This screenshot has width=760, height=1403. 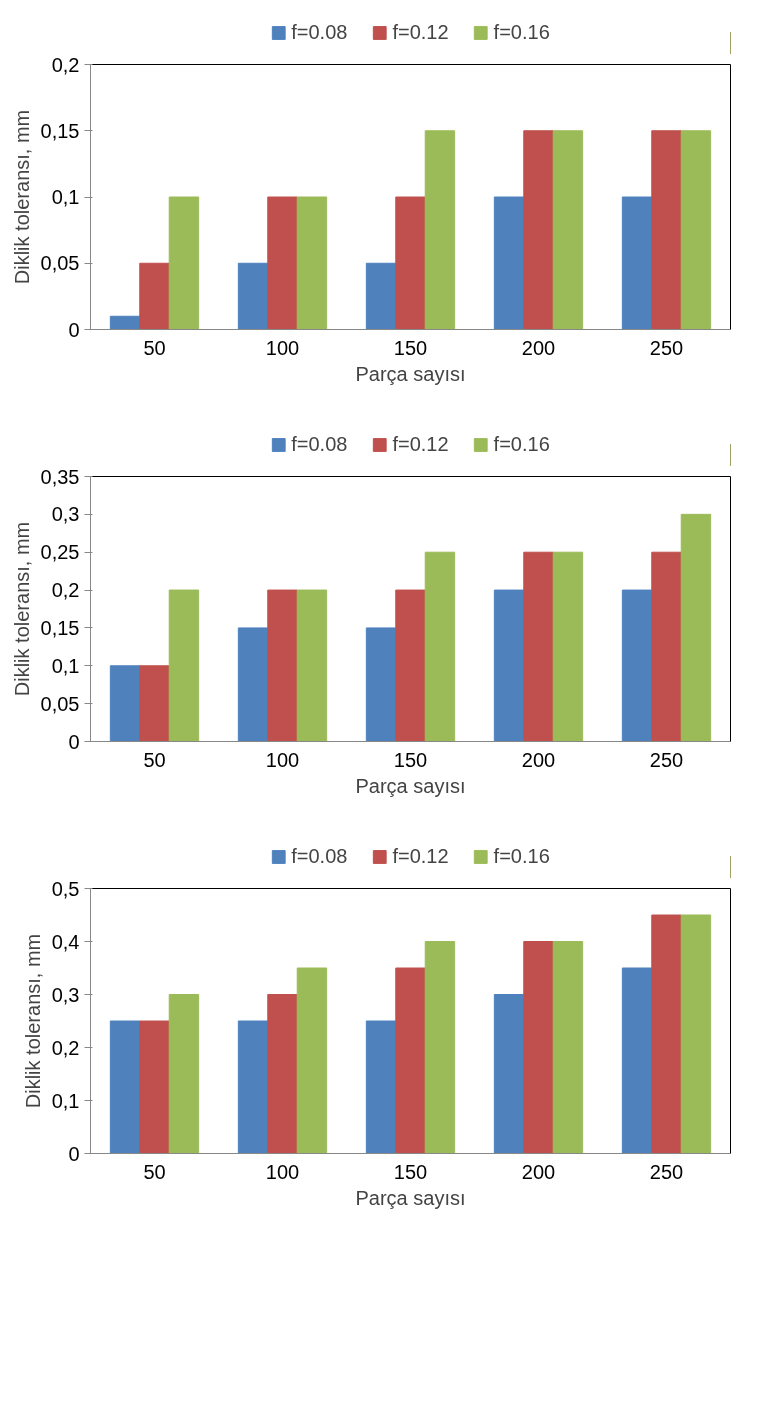 What do you see at coordinates (65, 888) in the screenshot?
I see `y-tick-label: 0,5` at bounding box center [65, 888].